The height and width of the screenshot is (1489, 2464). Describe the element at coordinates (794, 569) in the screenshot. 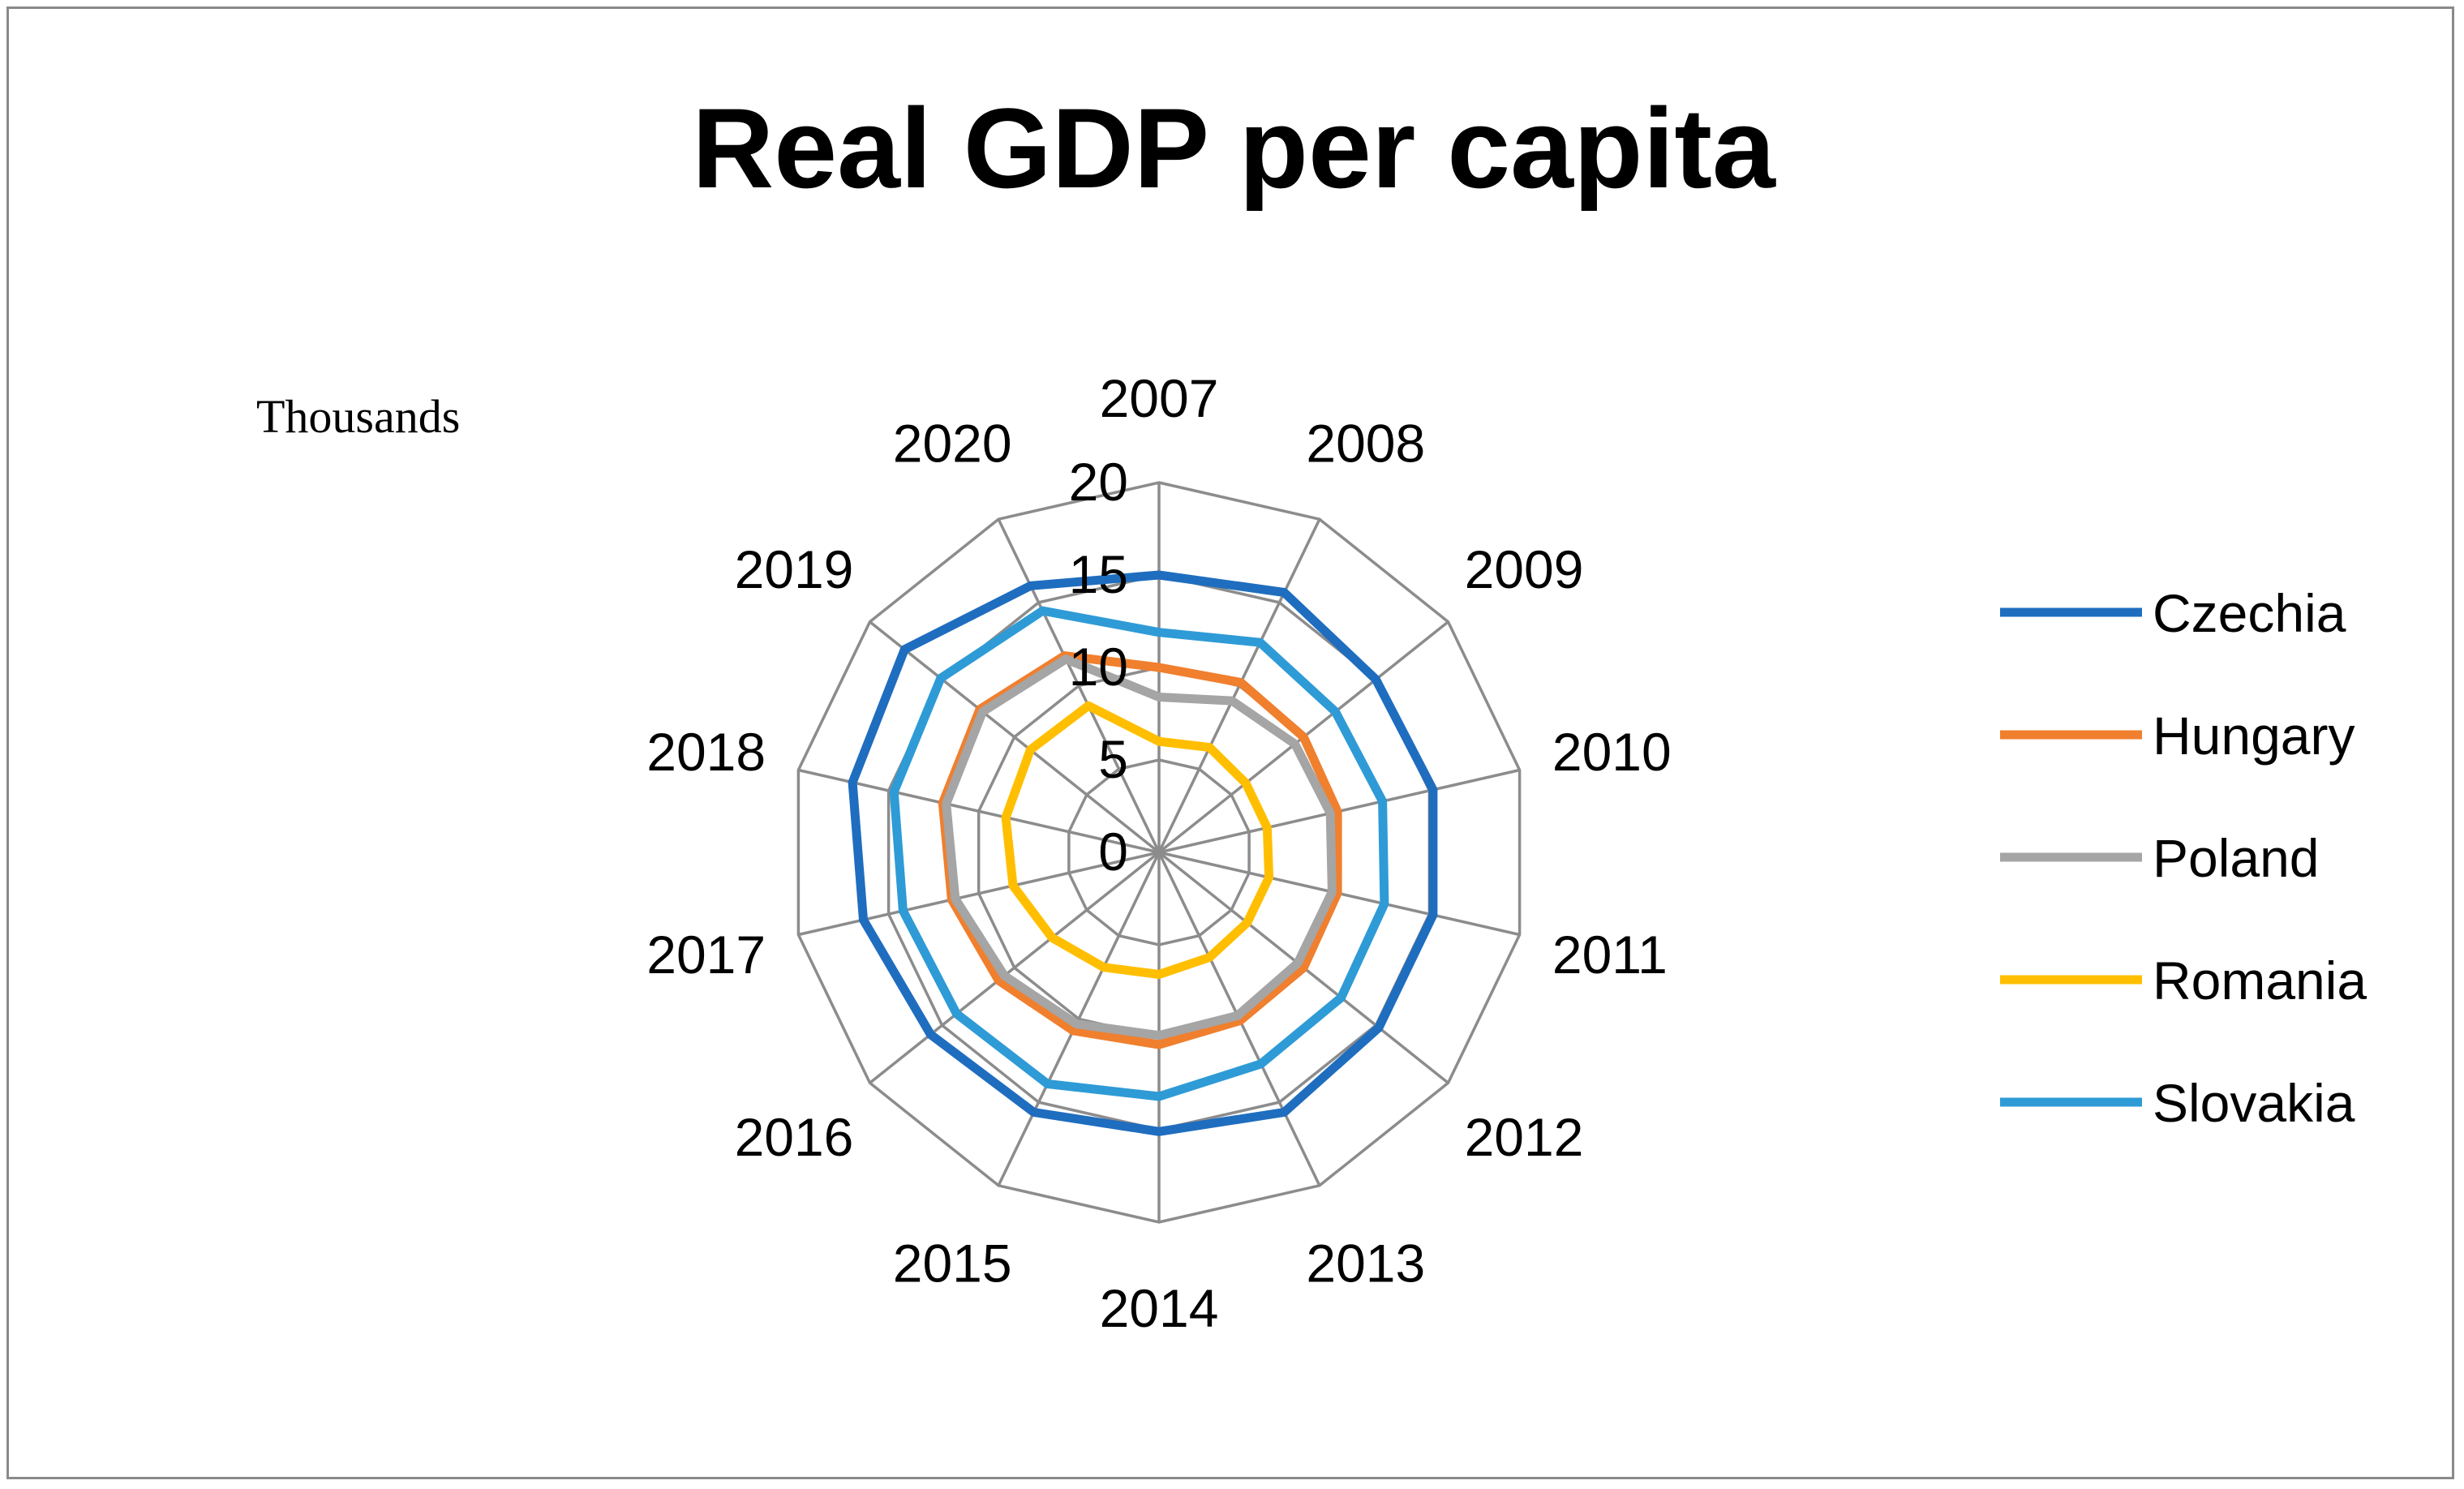

I see `category-label-2019: 2019` at that location.